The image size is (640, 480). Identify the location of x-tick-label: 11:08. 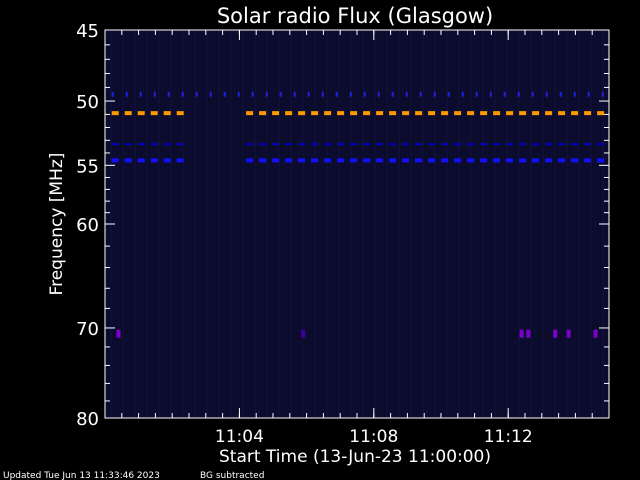
(373, 437).